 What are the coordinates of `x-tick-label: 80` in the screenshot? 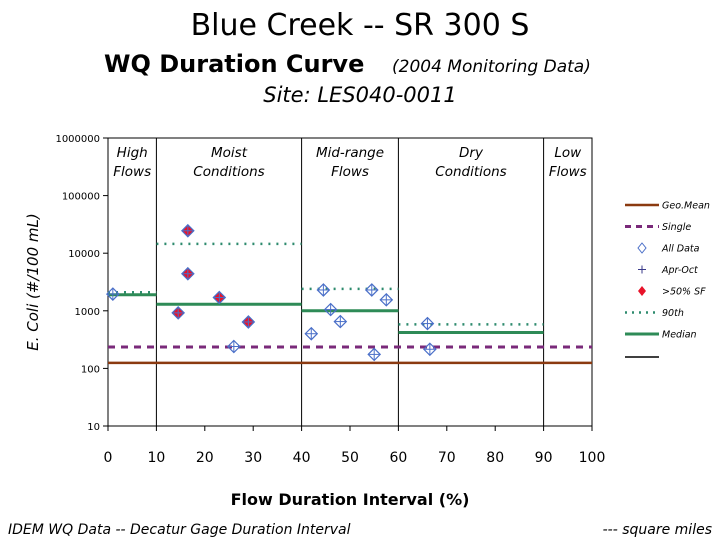 It's located at (495, 458).